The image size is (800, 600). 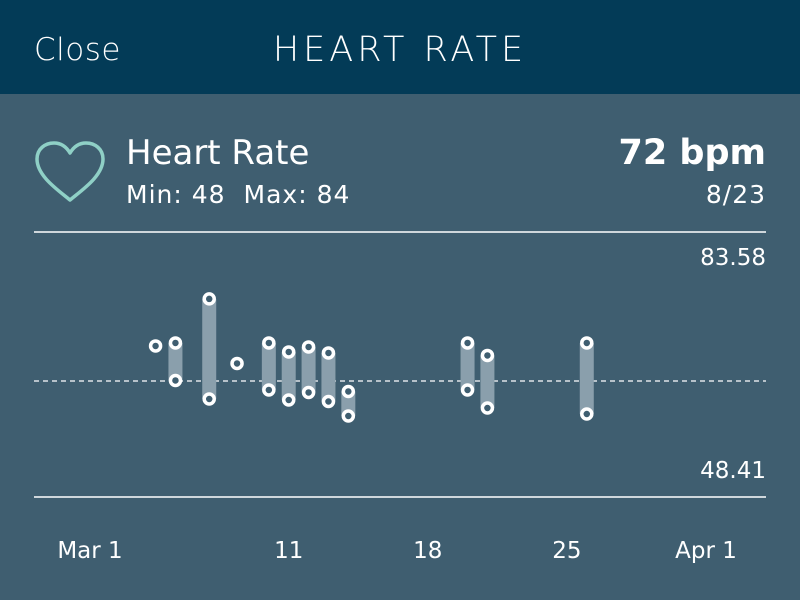 What do you see at coordinates (89, 551) in the screenshot?
I see `x-tick-label-0: Mar 1` at bounding box center [89, 551].